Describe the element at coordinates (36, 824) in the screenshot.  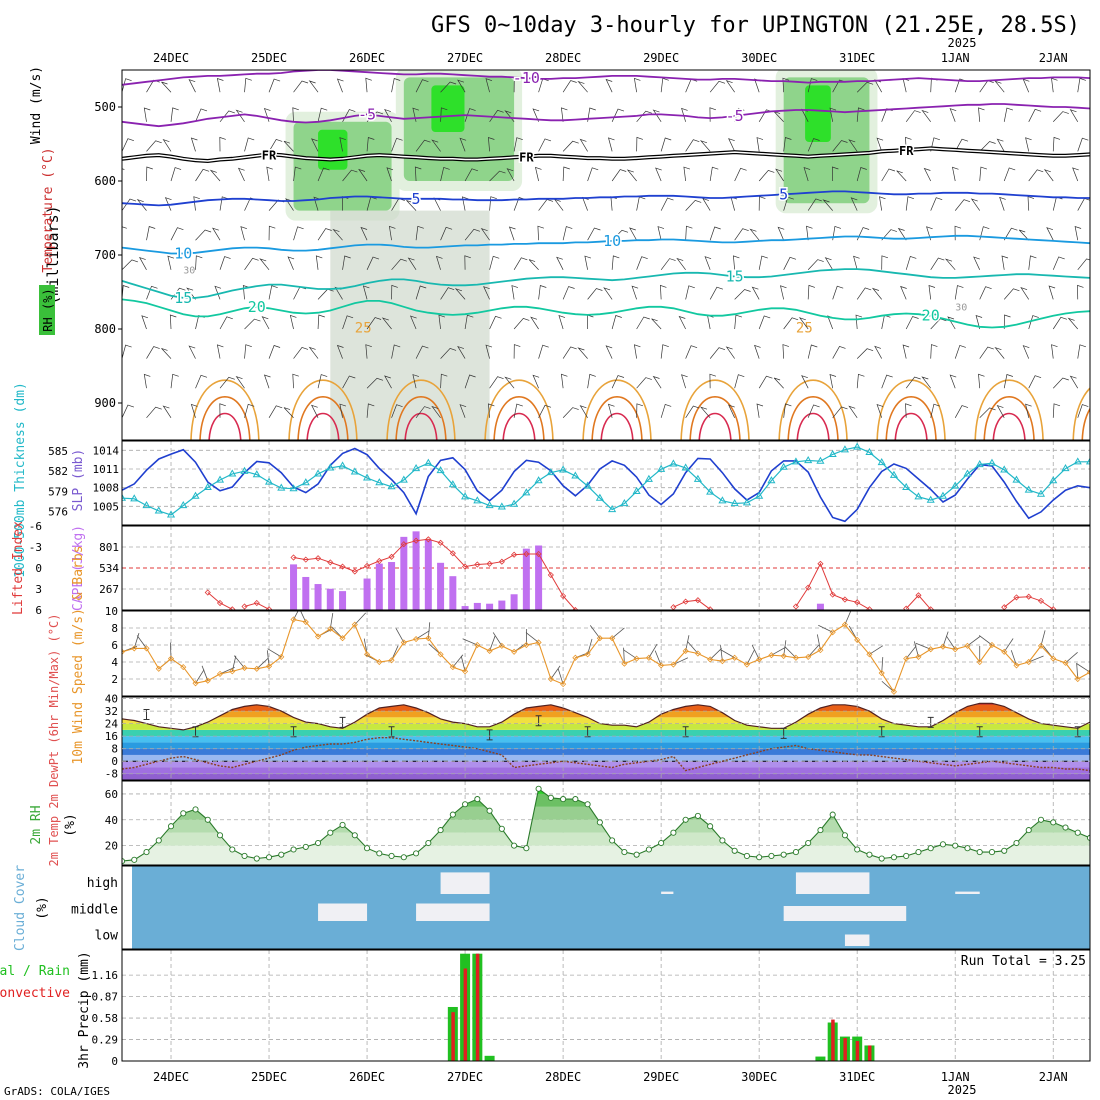
I see `rh-ylabel-main: 2m RH` at that location.